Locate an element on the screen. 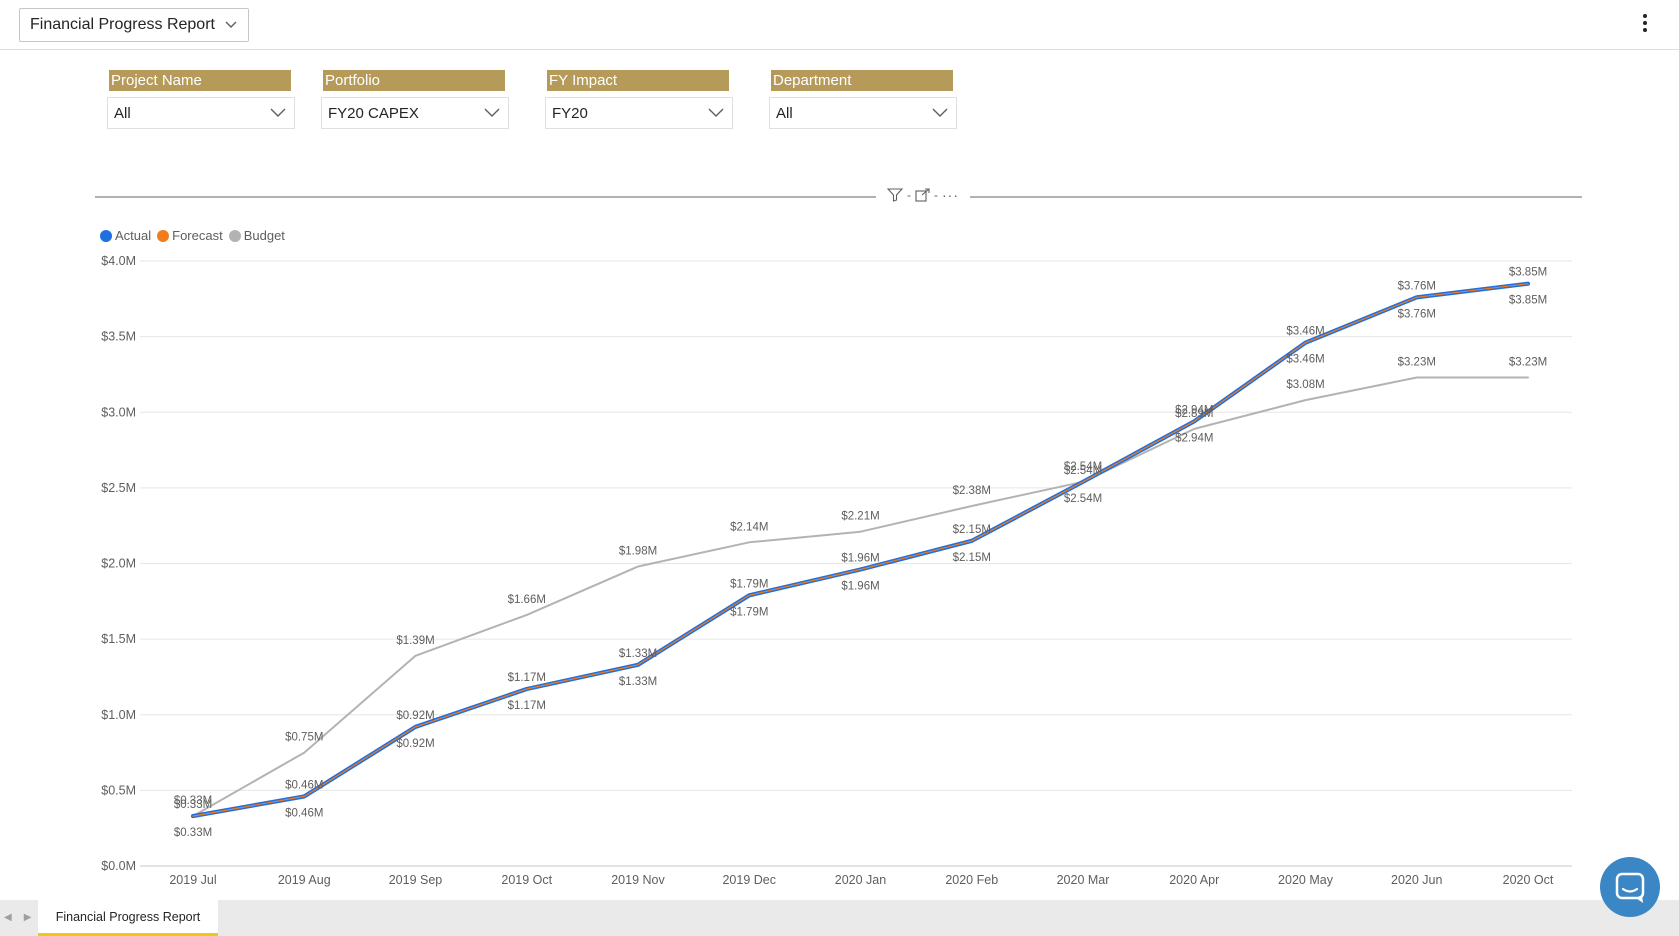 The image size is (1679, 936). chat-icon is located at coordinates (1630, 887).